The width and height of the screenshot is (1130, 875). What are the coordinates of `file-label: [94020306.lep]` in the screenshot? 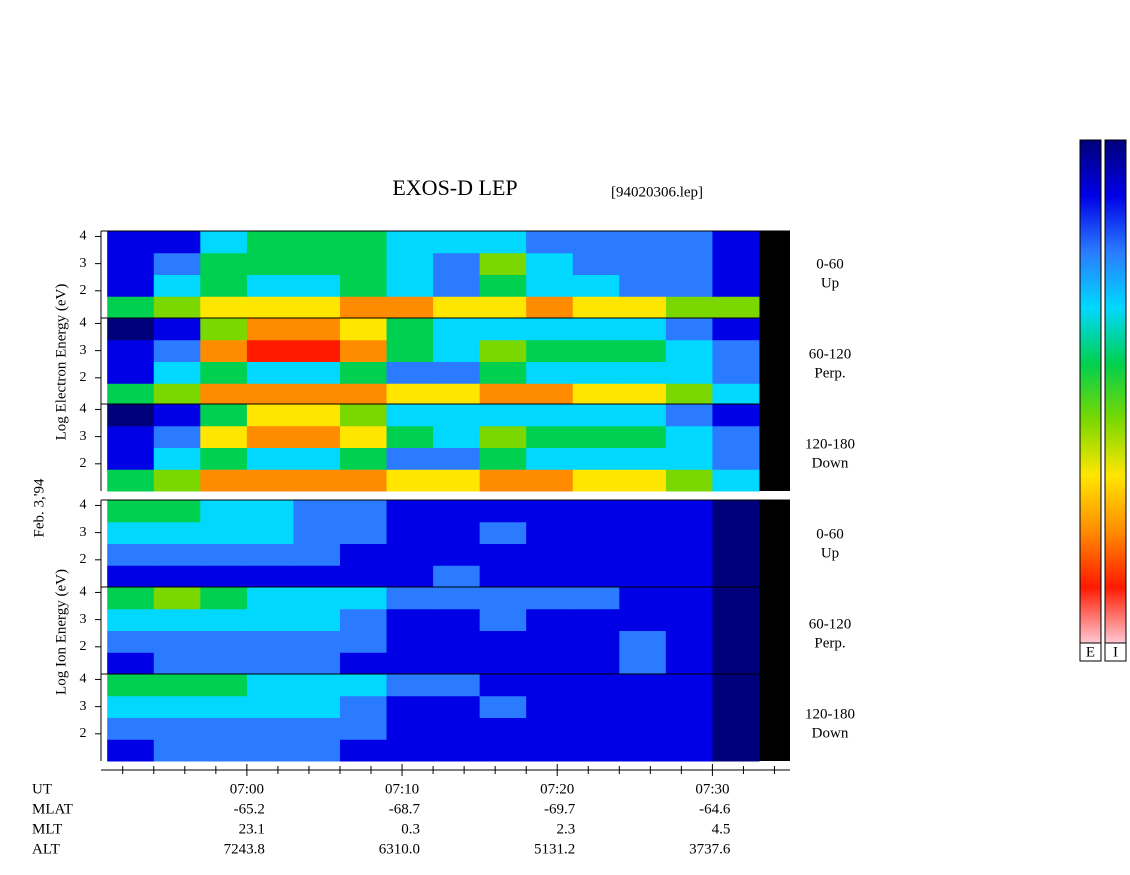 It's located at (657, 192).